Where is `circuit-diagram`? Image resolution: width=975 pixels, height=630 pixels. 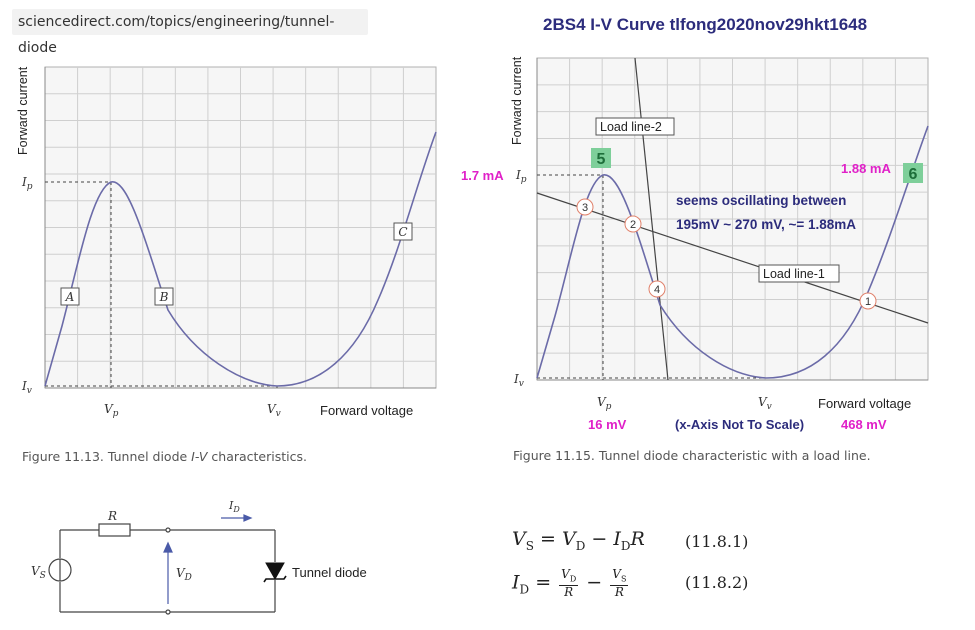 circuit-diagram is located at coordinates (162, 564).